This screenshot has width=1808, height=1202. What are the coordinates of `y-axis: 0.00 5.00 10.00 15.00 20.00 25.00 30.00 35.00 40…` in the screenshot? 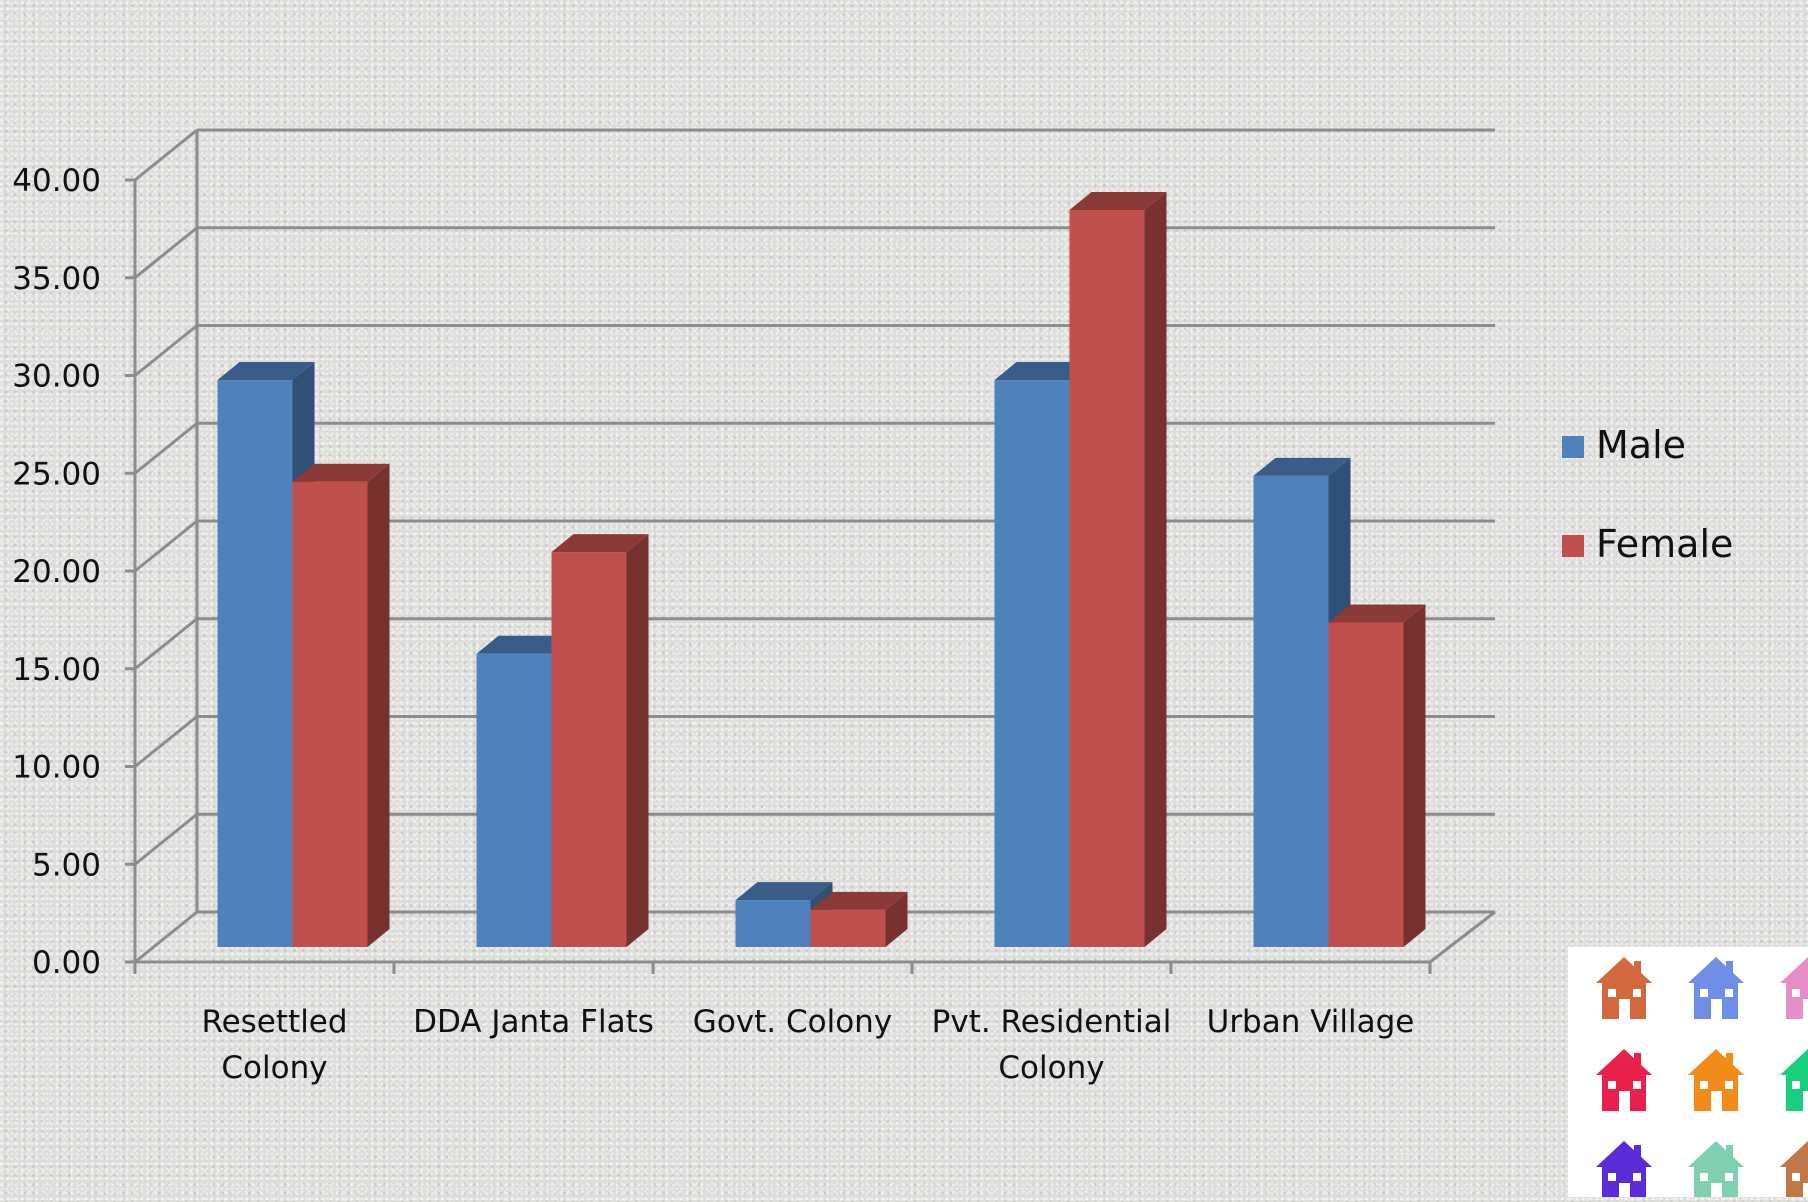 It's located at (74, 572).